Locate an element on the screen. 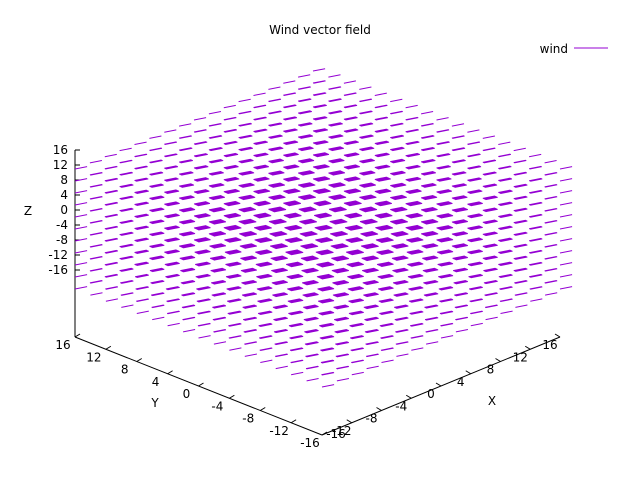 The height and width of the screenshot is (478, 640). y-tick-label: -4 is located at coordinates (217, 406).